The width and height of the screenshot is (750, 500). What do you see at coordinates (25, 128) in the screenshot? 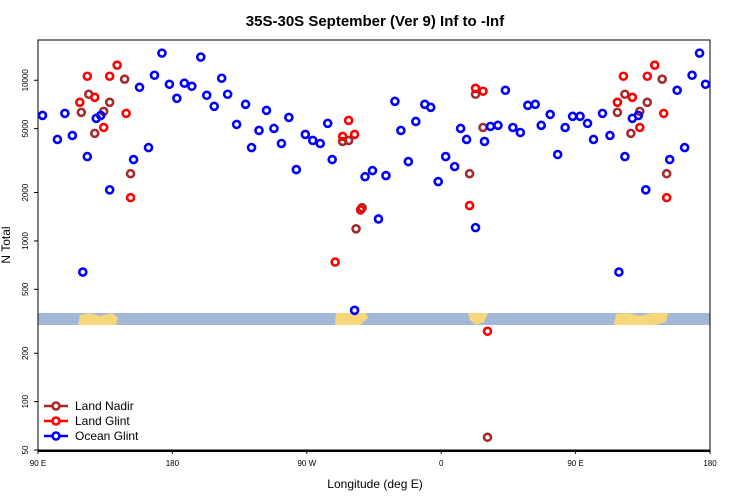
I see `y-tick-label: 5000` at bounding box center [25, 128].